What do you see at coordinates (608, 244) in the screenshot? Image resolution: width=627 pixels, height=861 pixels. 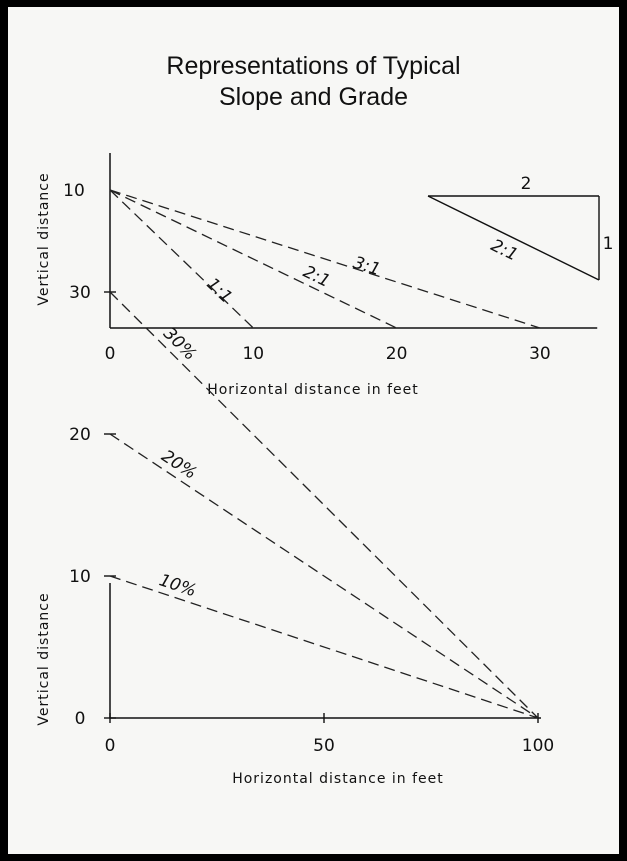 I see `triangle-vertical-label: 1` at bounding box center [608, 244].